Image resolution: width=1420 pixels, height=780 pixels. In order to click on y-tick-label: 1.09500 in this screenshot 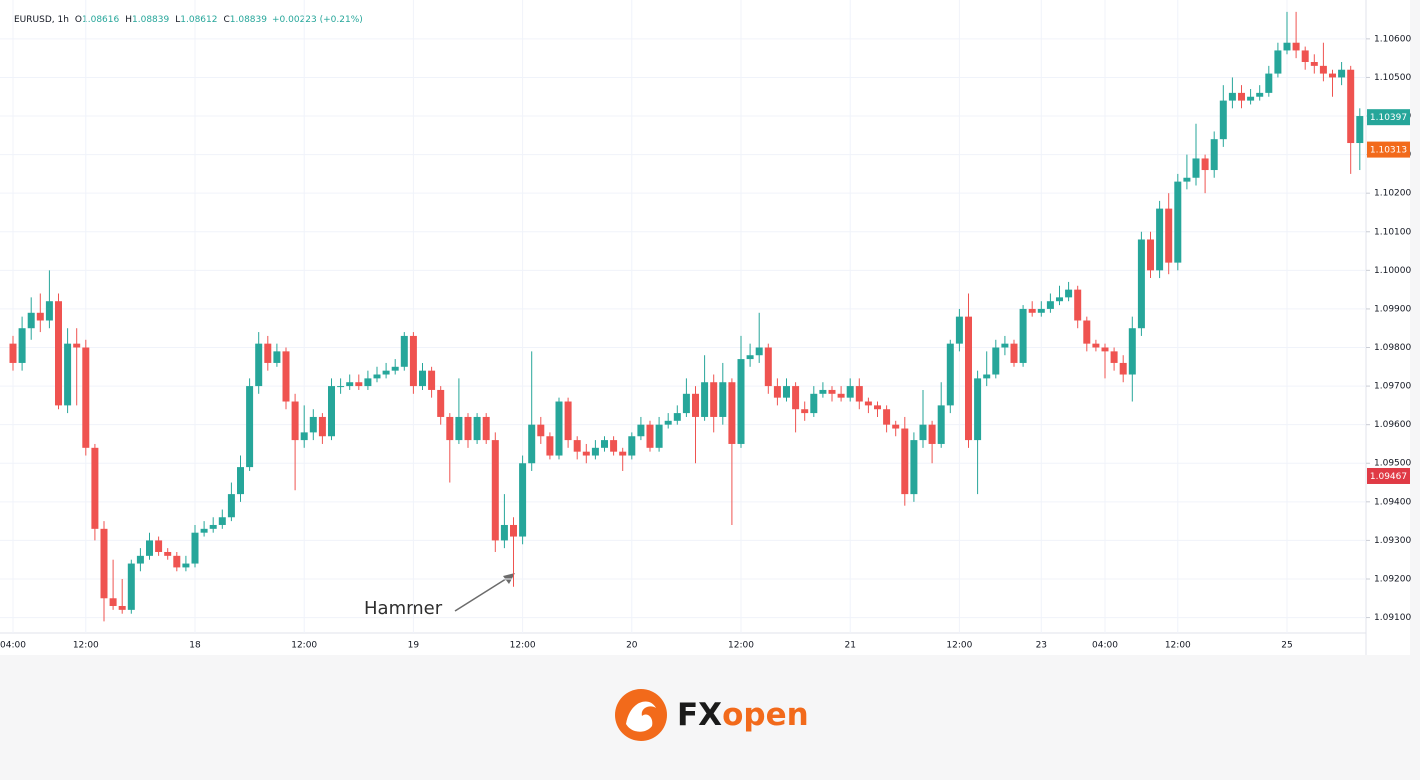, I will do `click(1392, 464)`.